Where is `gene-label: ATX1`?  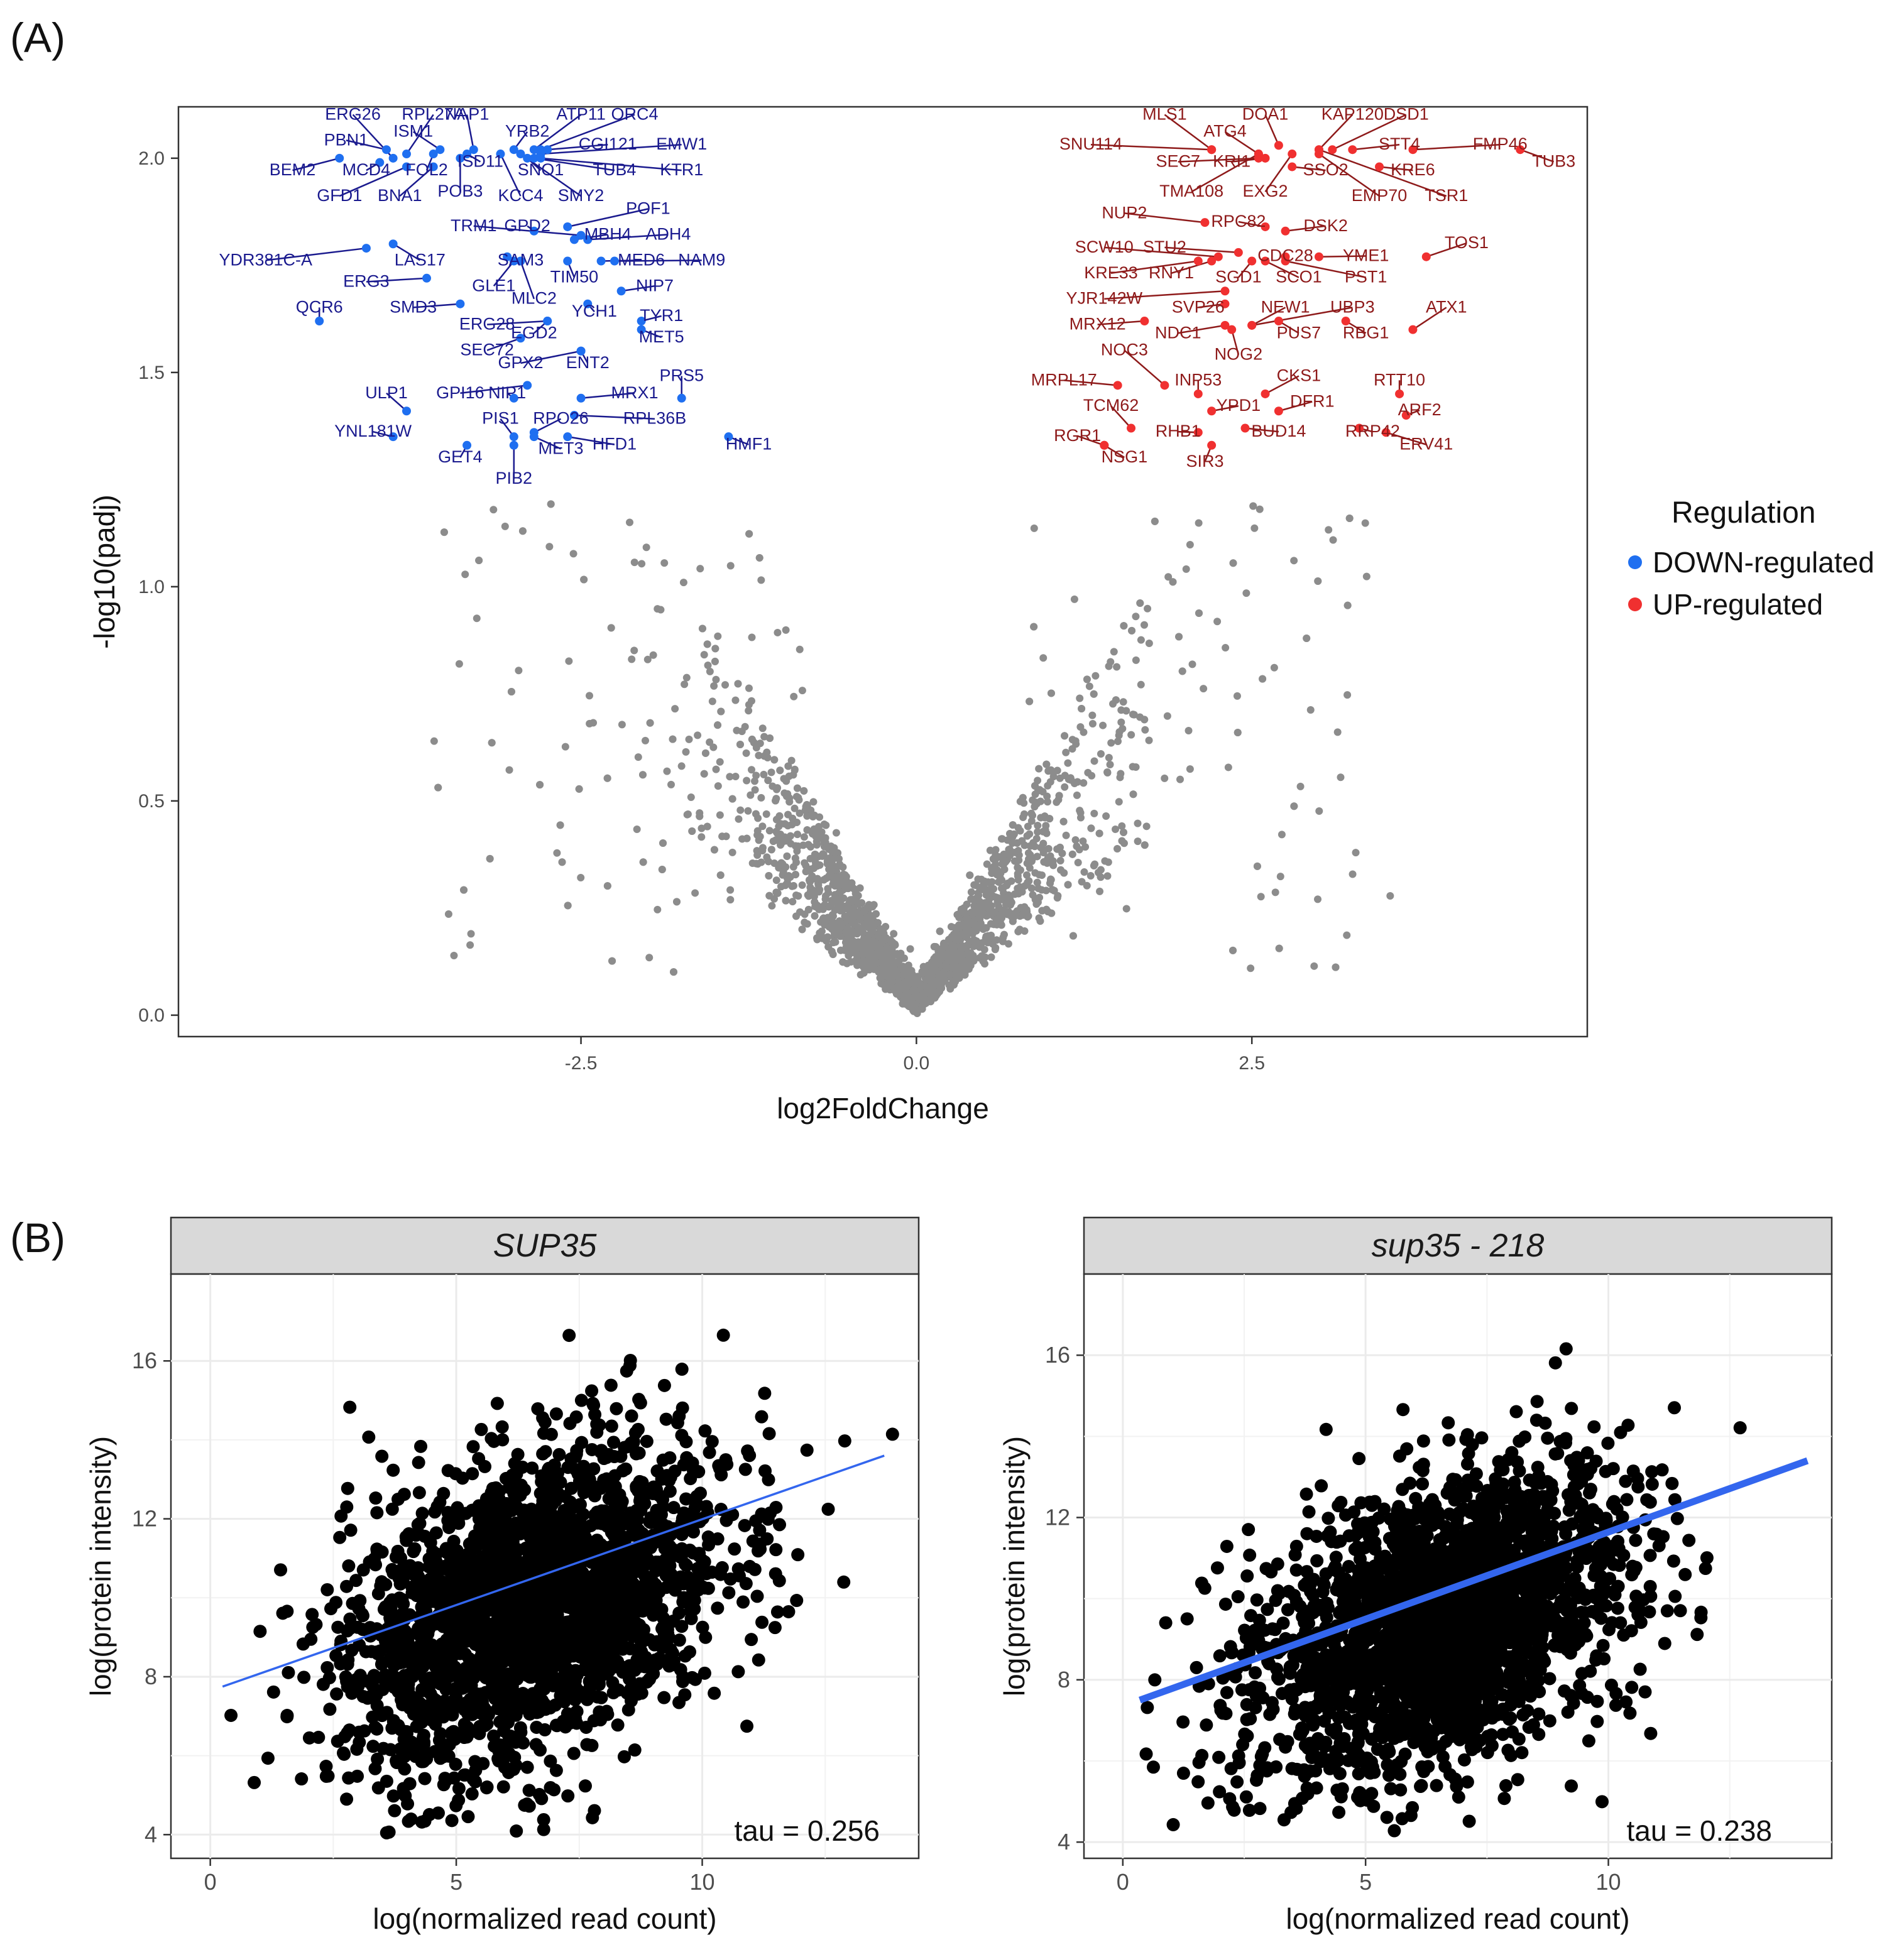 gene-label: ATX1 is located at coordinates (1446, 306).